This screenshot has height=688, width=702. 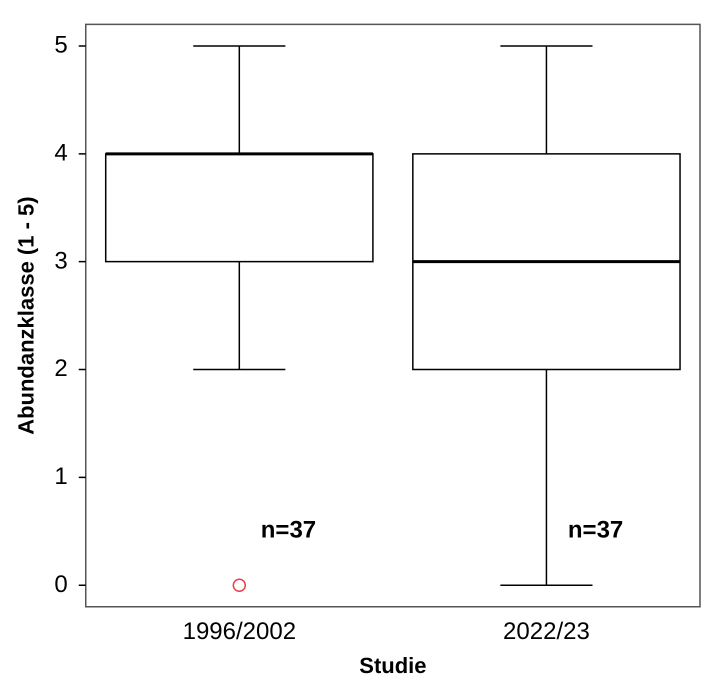 What do you see at coordinates (61, 260) in the screenshot?
I see `y-tick-label: 3` at bounding box center [61, 260].